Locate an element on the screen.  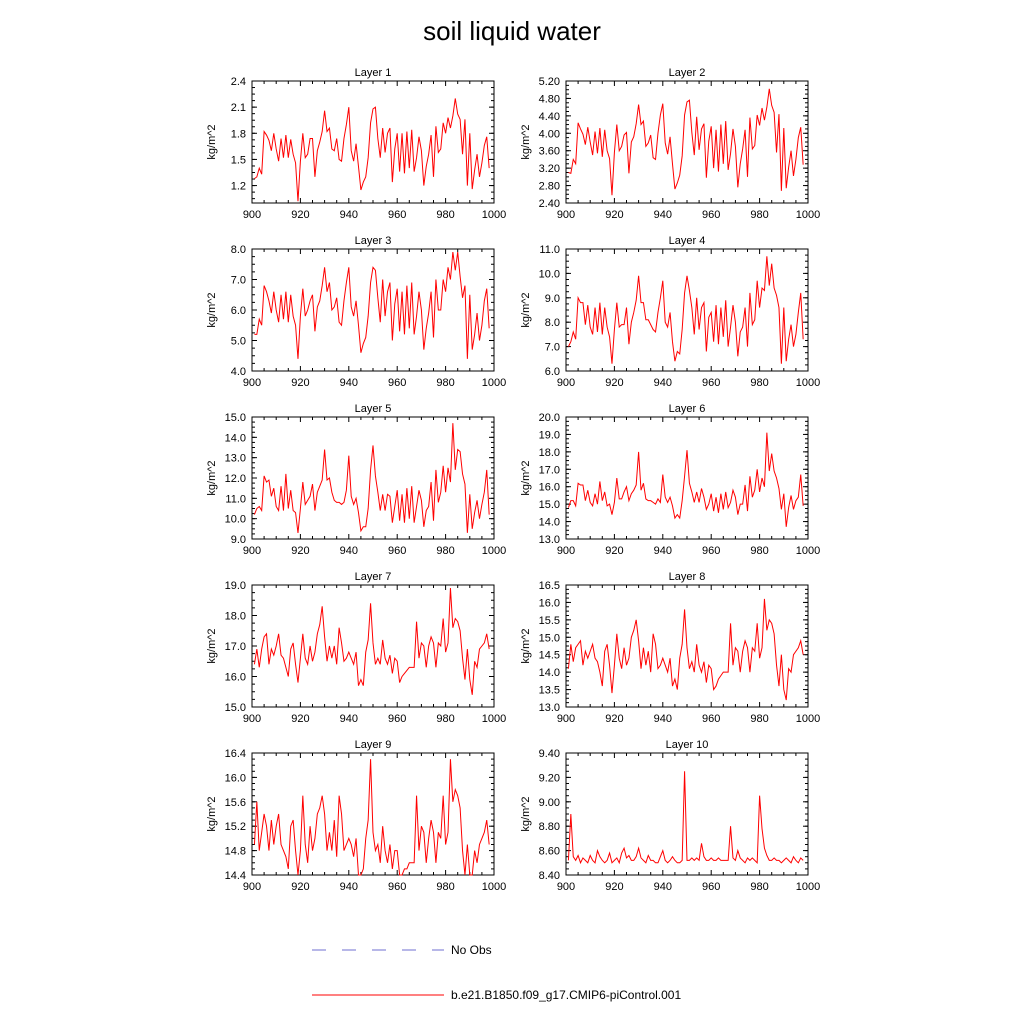
y-tick-label: 15.2 is located at coordinates (235, 827).